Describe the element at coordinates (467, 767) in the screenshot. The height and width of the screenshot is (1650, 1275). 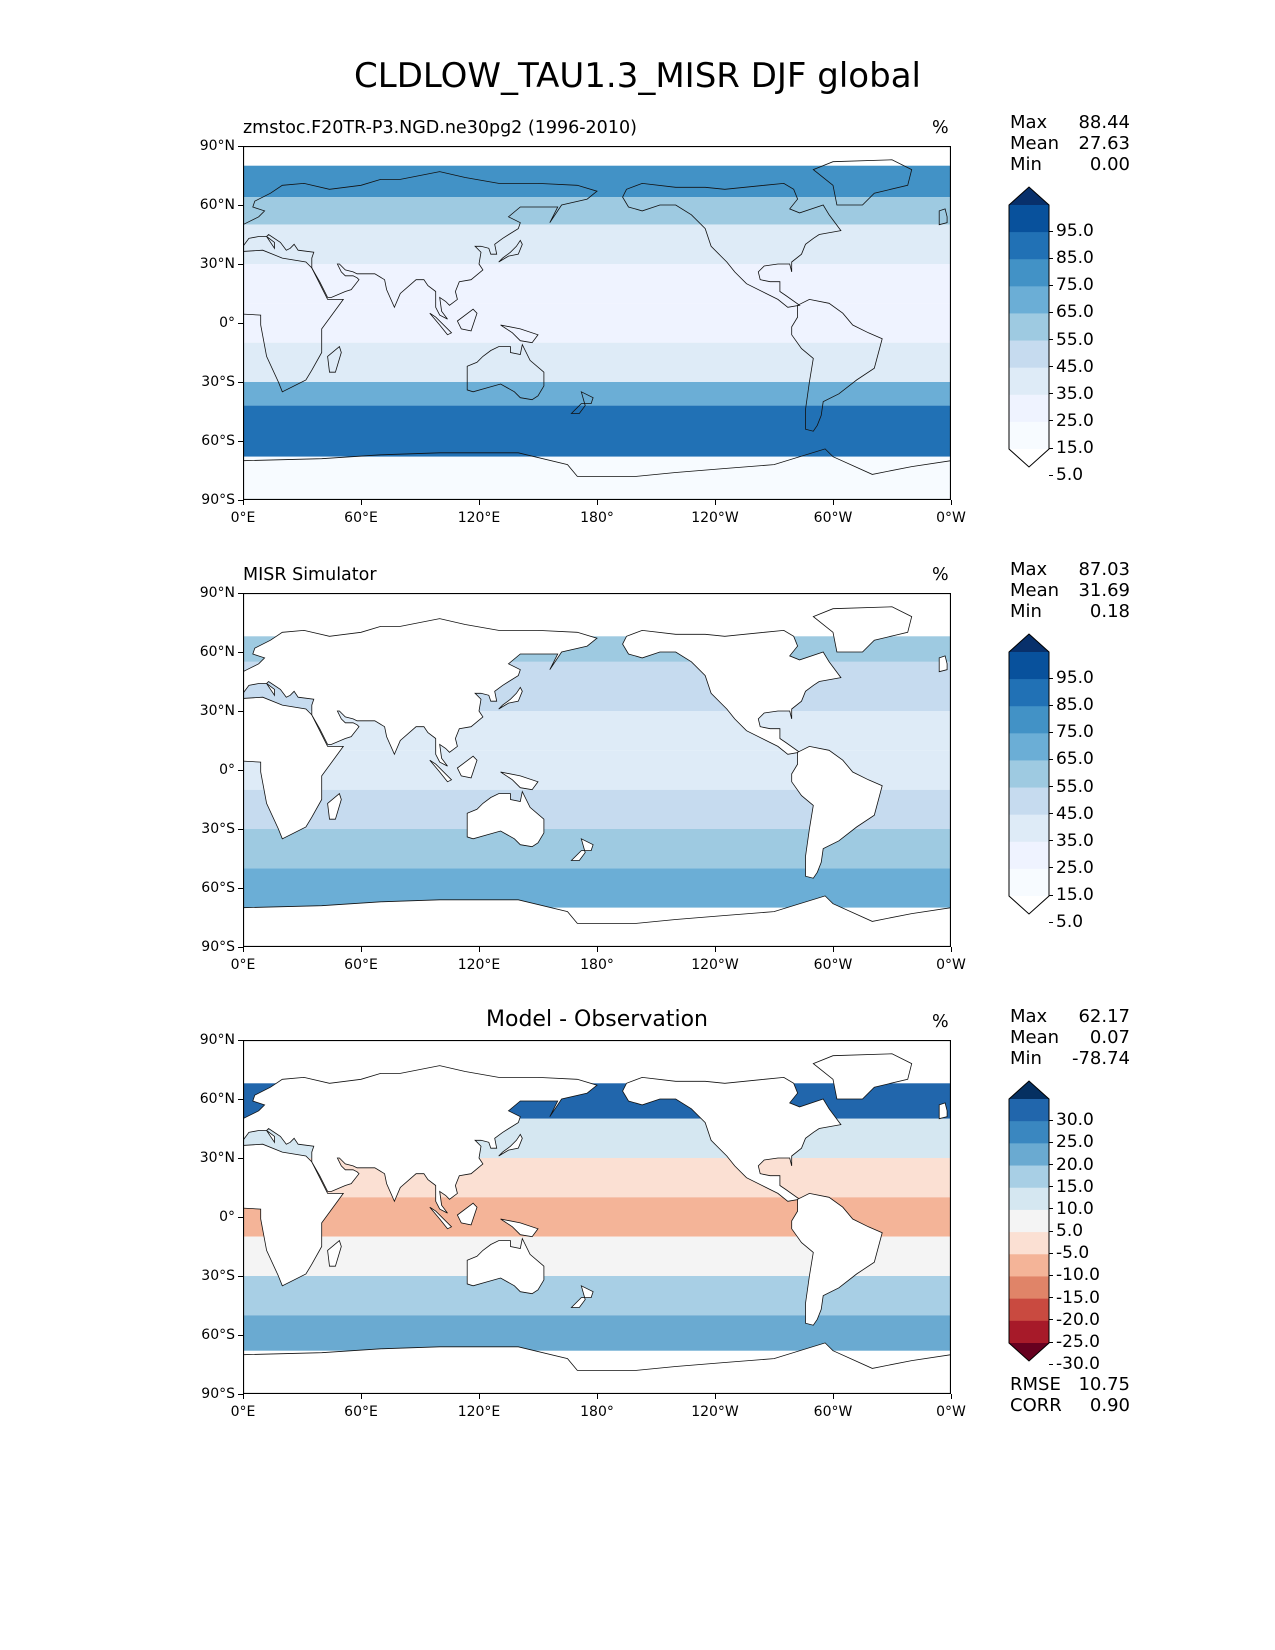
I see `coastline-borneo` at that location.